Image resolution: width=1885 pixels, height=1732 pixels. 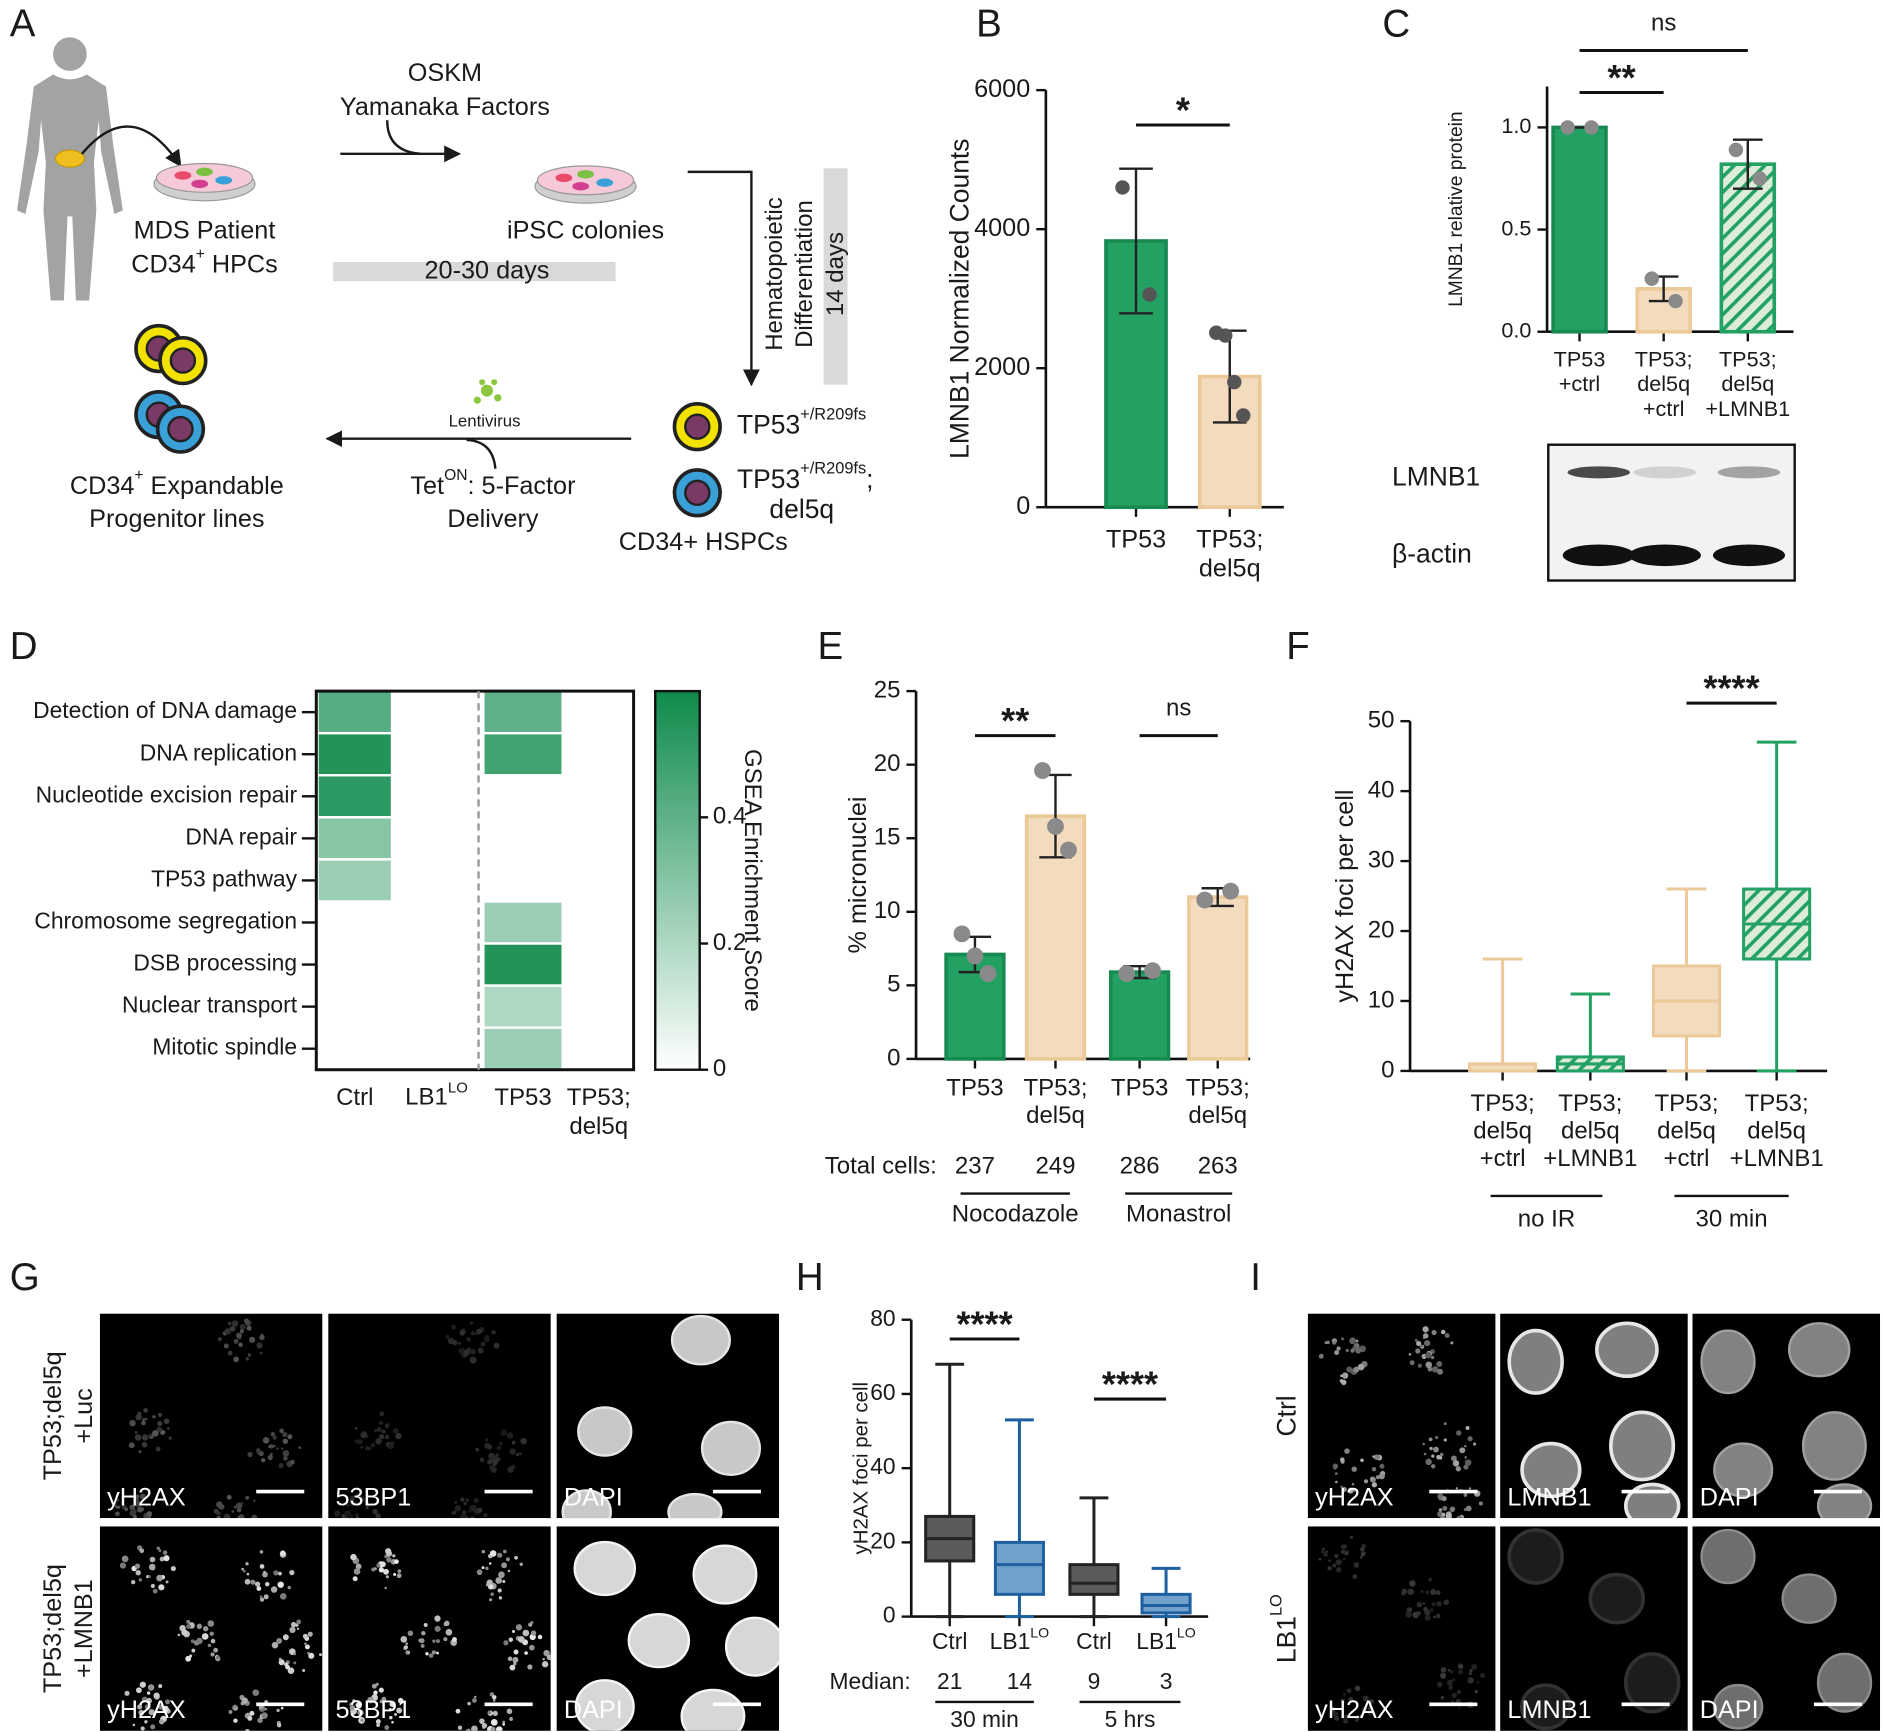 I want to click on bar, so click(x=1218, y=978).